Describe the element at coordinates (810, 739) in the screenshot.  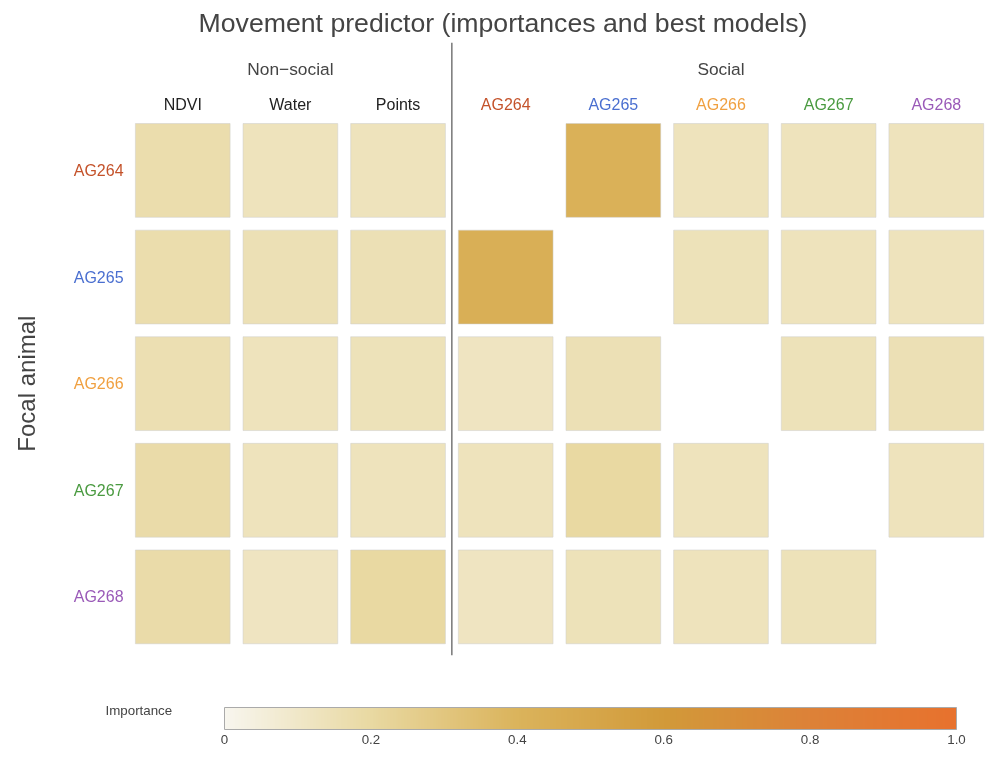
I see `color-bar-label: 0.8` at that location.